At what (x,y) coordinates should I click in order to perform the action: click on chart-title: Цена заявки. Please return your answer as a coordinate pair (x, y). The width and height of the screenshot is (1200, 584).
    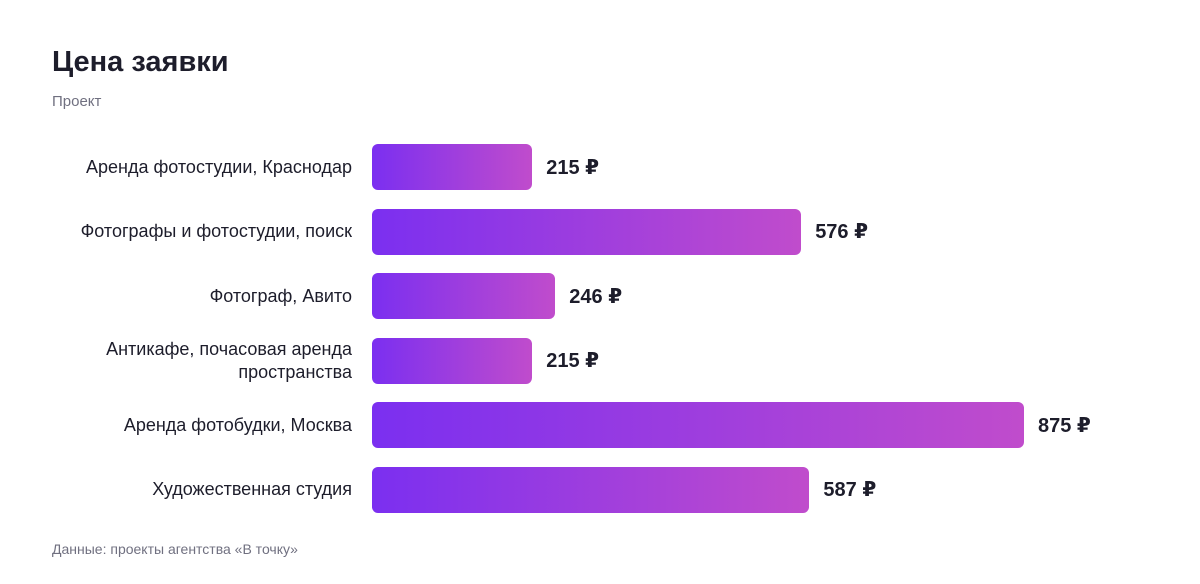
    Looking at the image, I should click on (140, 62).